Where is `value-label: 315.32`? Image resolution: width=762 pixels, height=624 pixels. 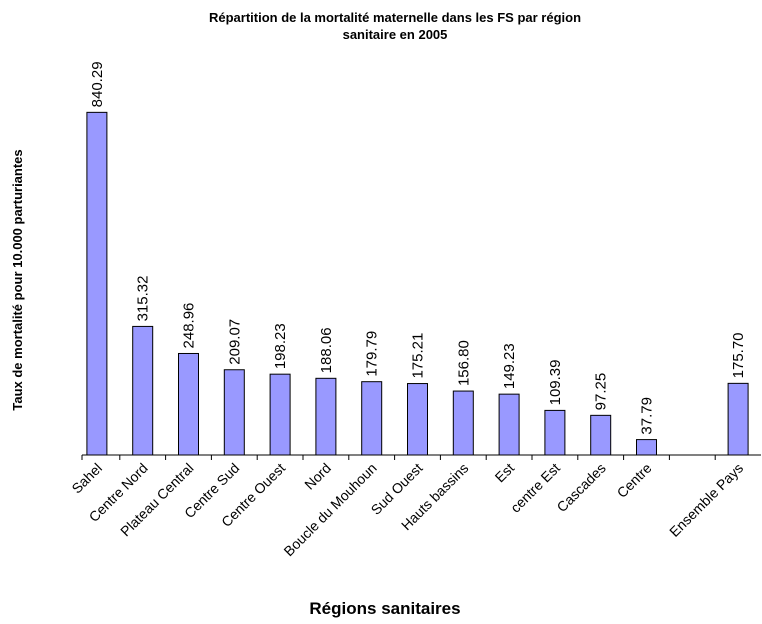
value-label: 315.32 is located at coordinates (143, 299).